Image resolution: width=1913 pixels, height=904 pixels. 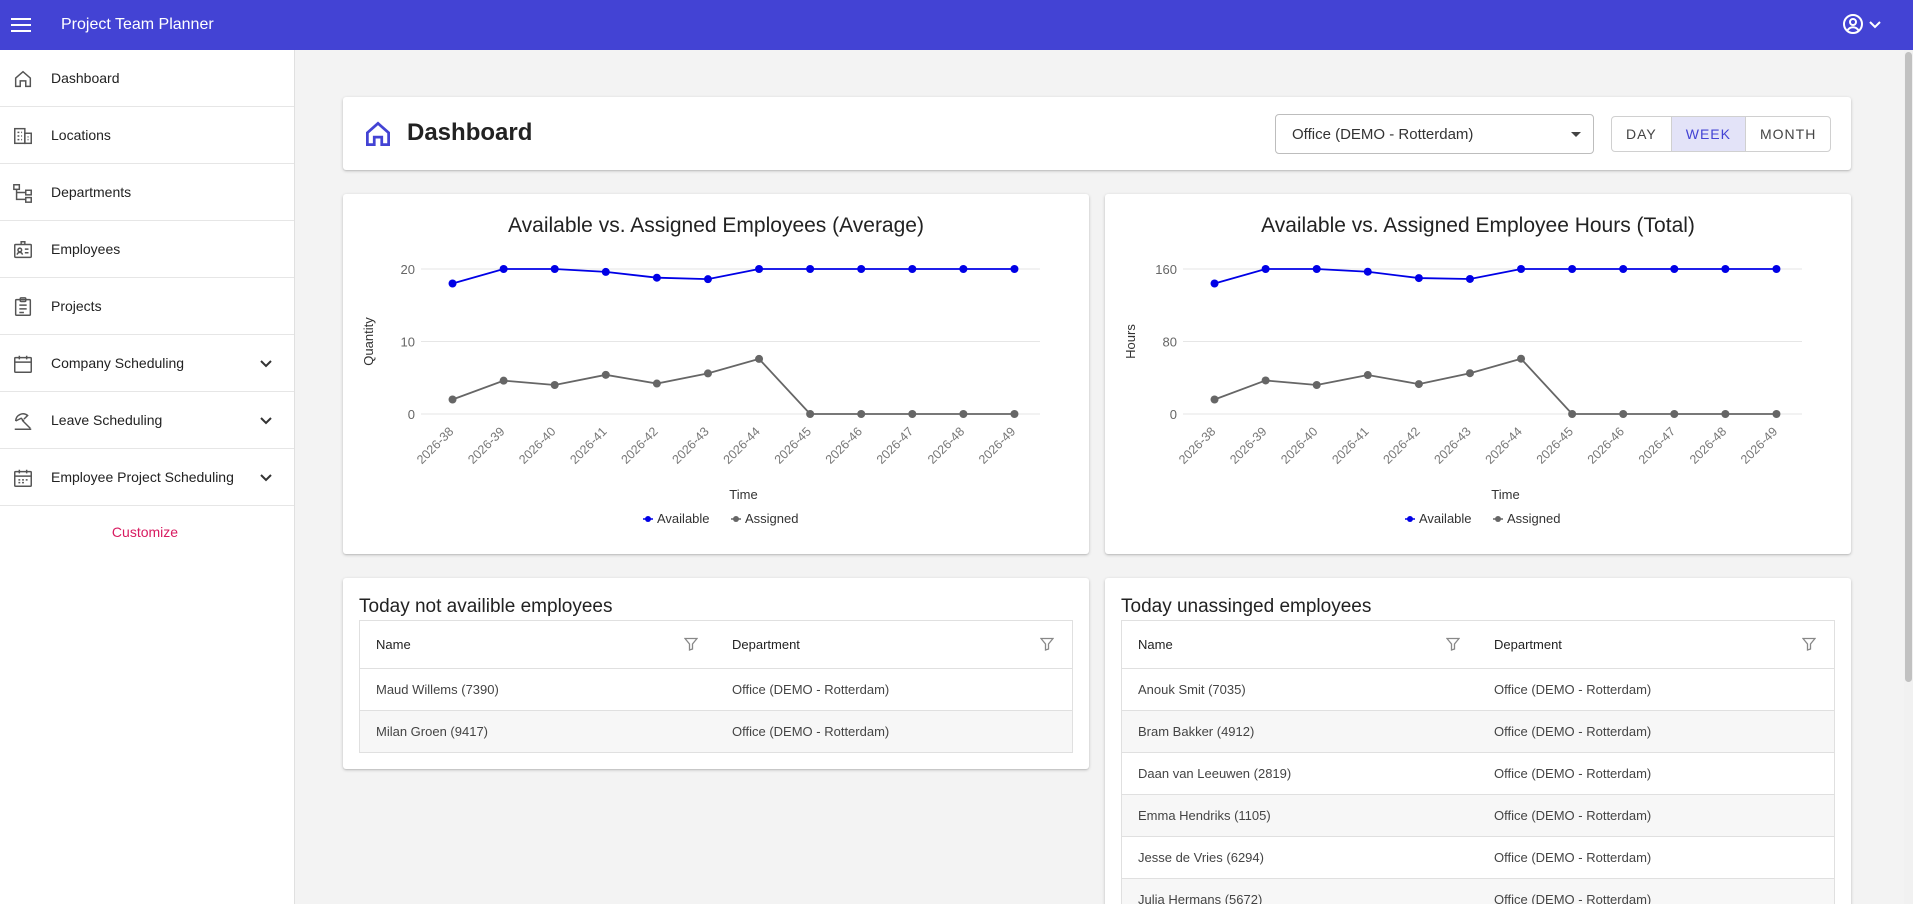 I want to click on location-select: Office (DEMO - Rotterdam), so click(x=1434, y=134).